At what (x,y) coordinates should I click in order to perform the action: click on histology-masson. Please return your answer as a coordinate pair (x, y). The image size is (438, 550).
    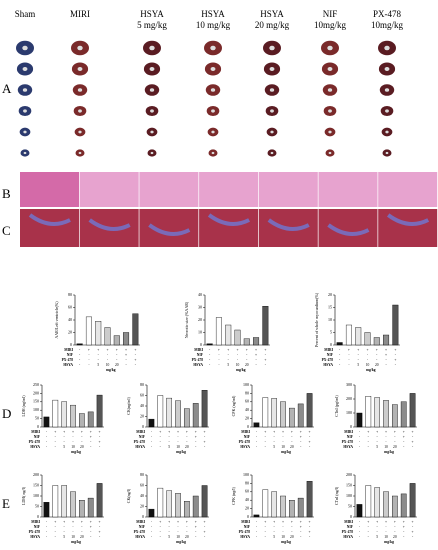
    Looking at the image, I should click on (169, 228).